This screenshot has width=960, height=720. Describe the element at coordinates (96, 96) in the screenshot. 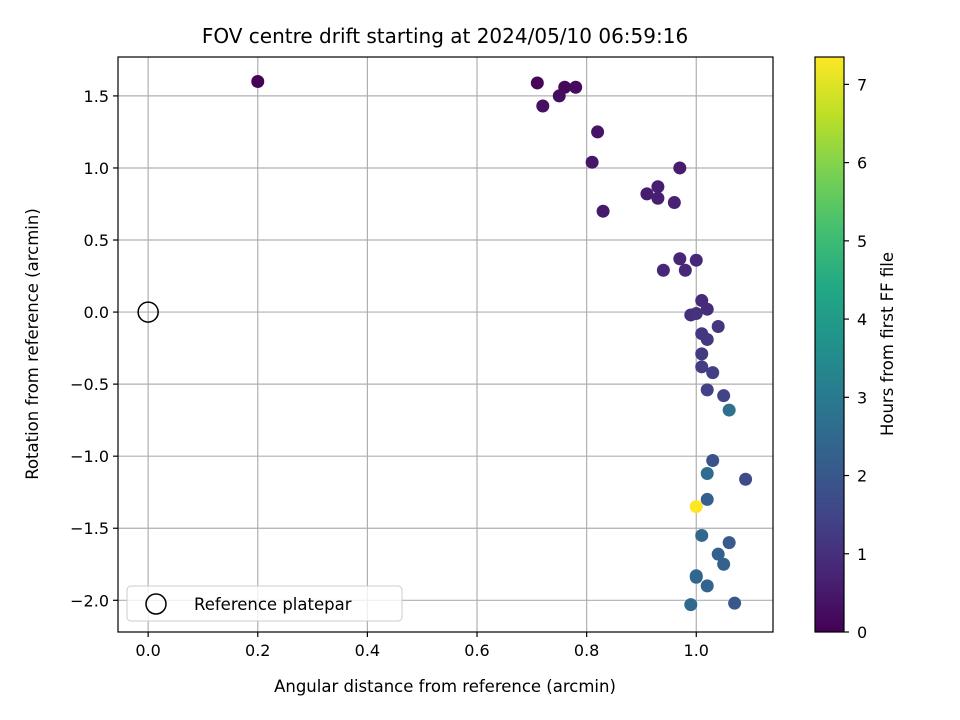

I see `y-tick-label: 1.5` at that location.